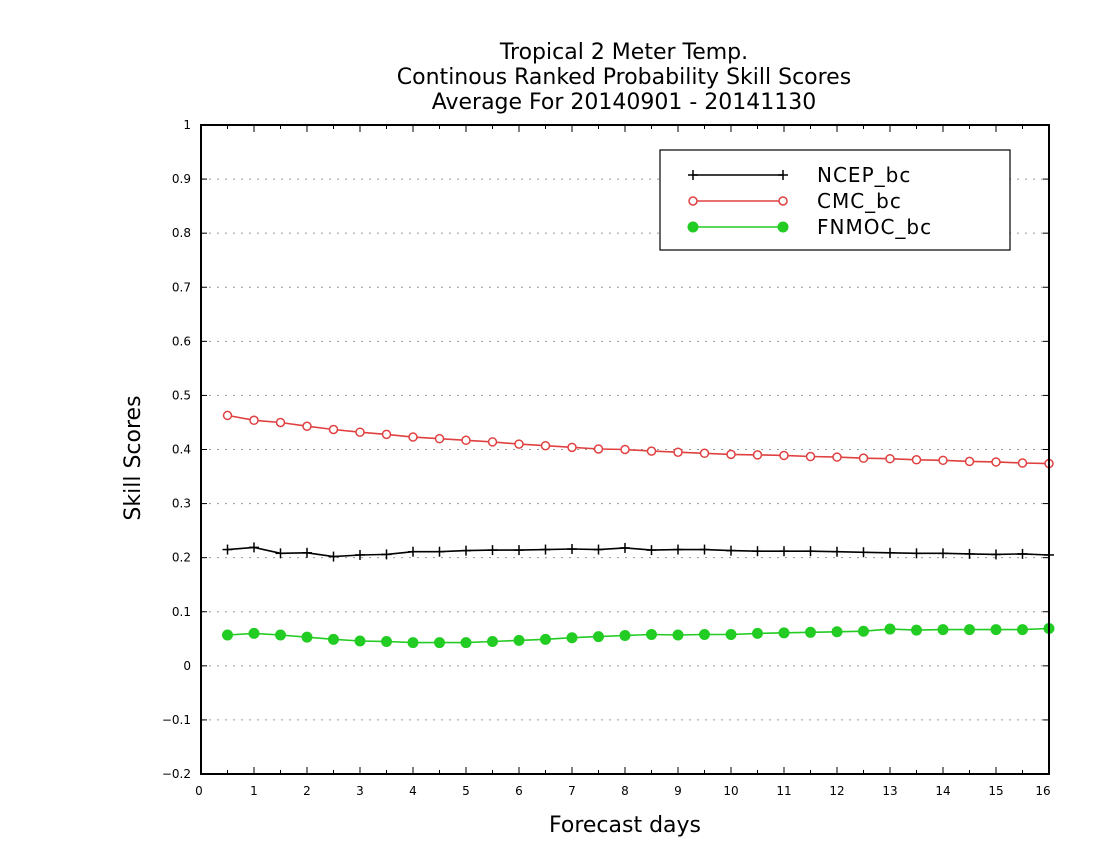 This screenshot has height=850, width=1100. What do you see at coordinates (783, 791) in the screenshot?
I see `x-tick-label: 11` at bounding box center [783, 791].